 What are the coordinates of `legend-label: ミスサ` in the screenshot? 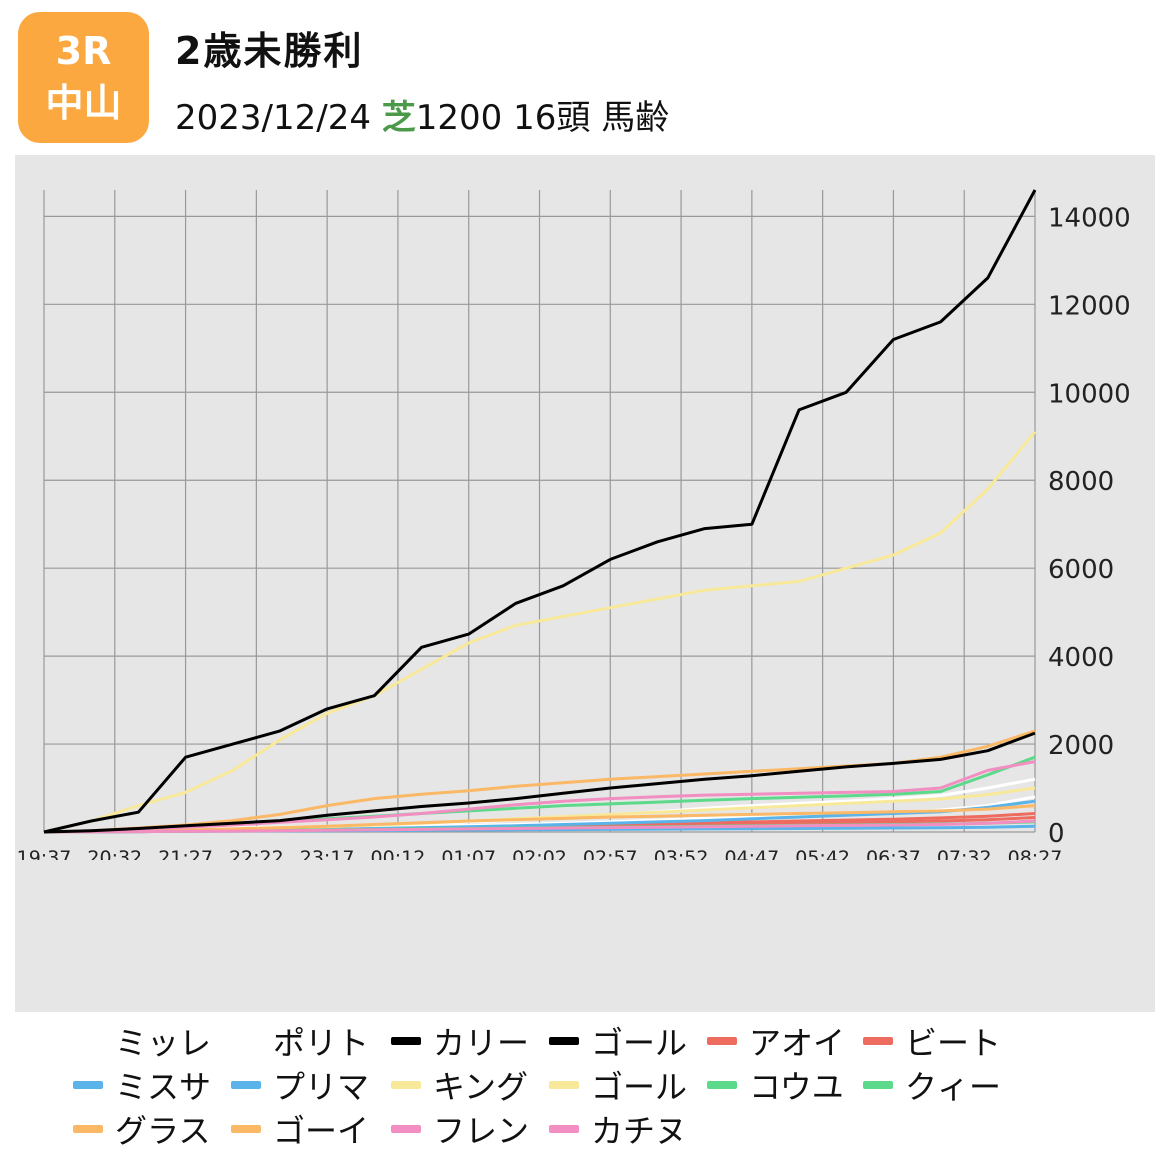 It's located at (163, 1087).